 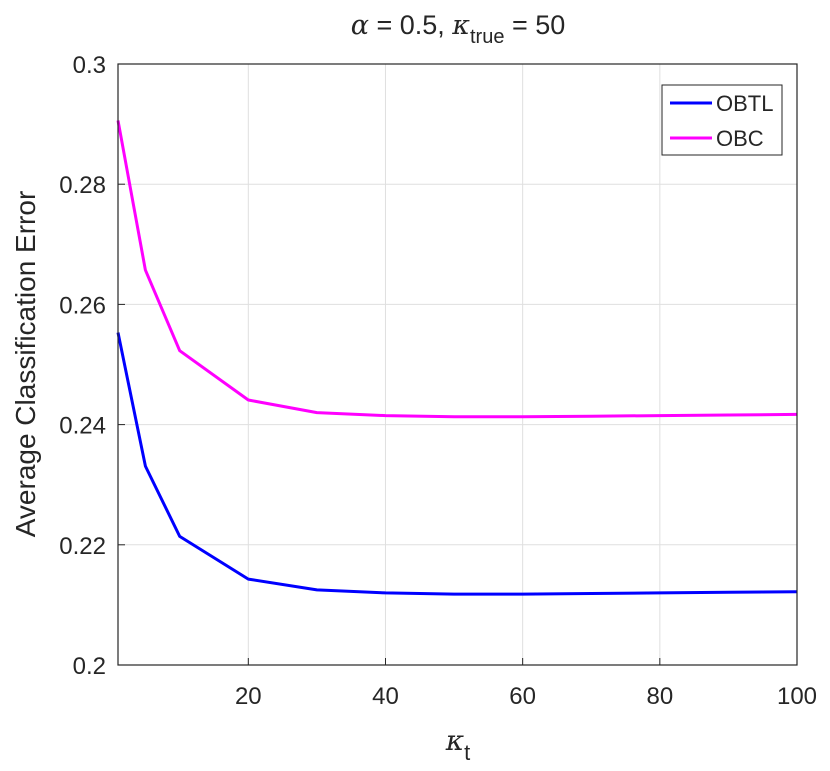 I want to click on legend-box, so click(x=722, y=120).